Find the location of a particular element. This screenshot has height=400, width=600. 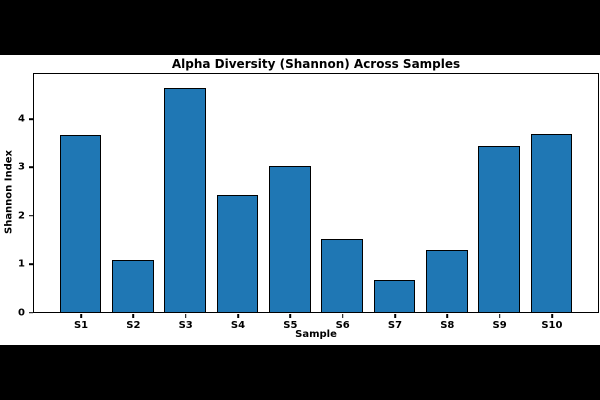

x-tick-mark-S9 is located at coordinates (499, 316).